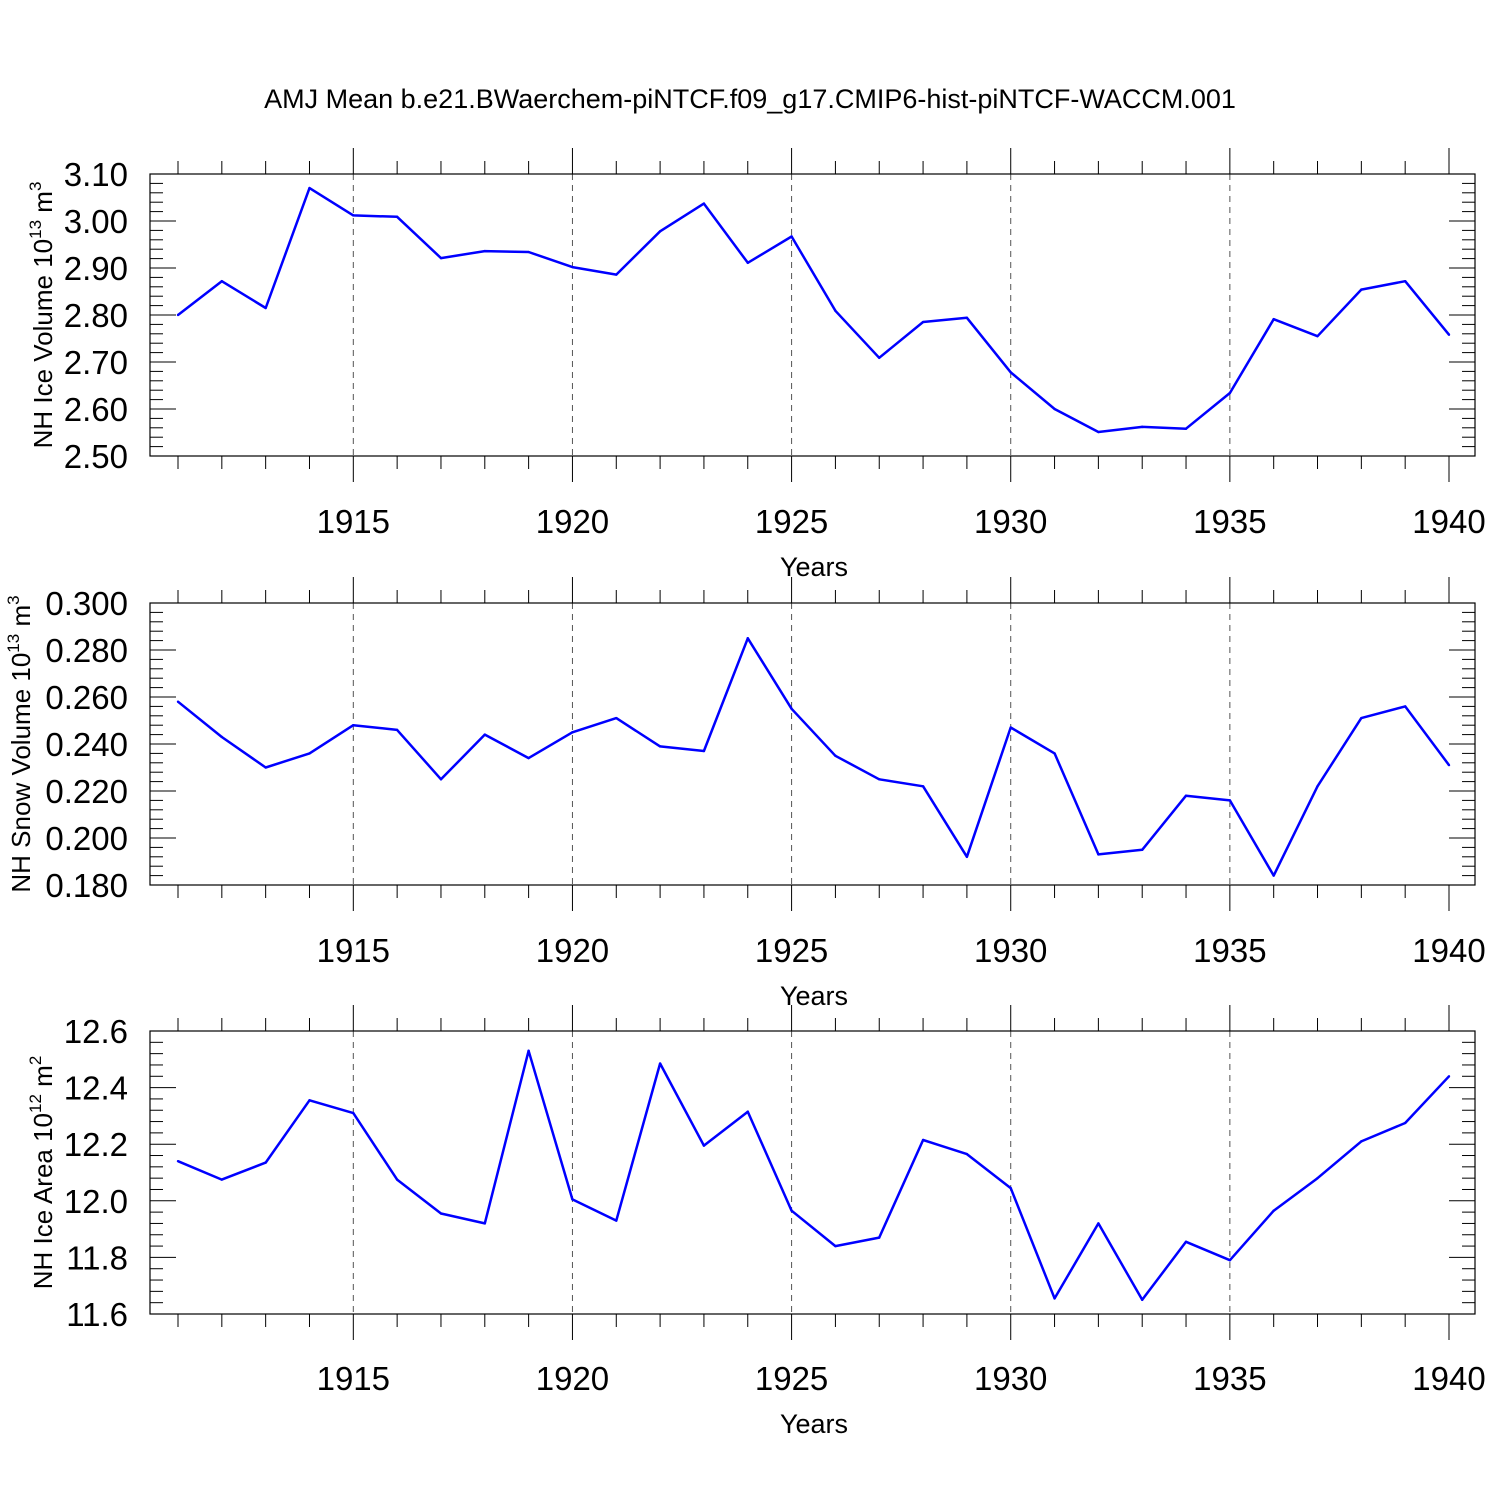  I want to click on y-tick-label: 2.80, so click(96, 315).